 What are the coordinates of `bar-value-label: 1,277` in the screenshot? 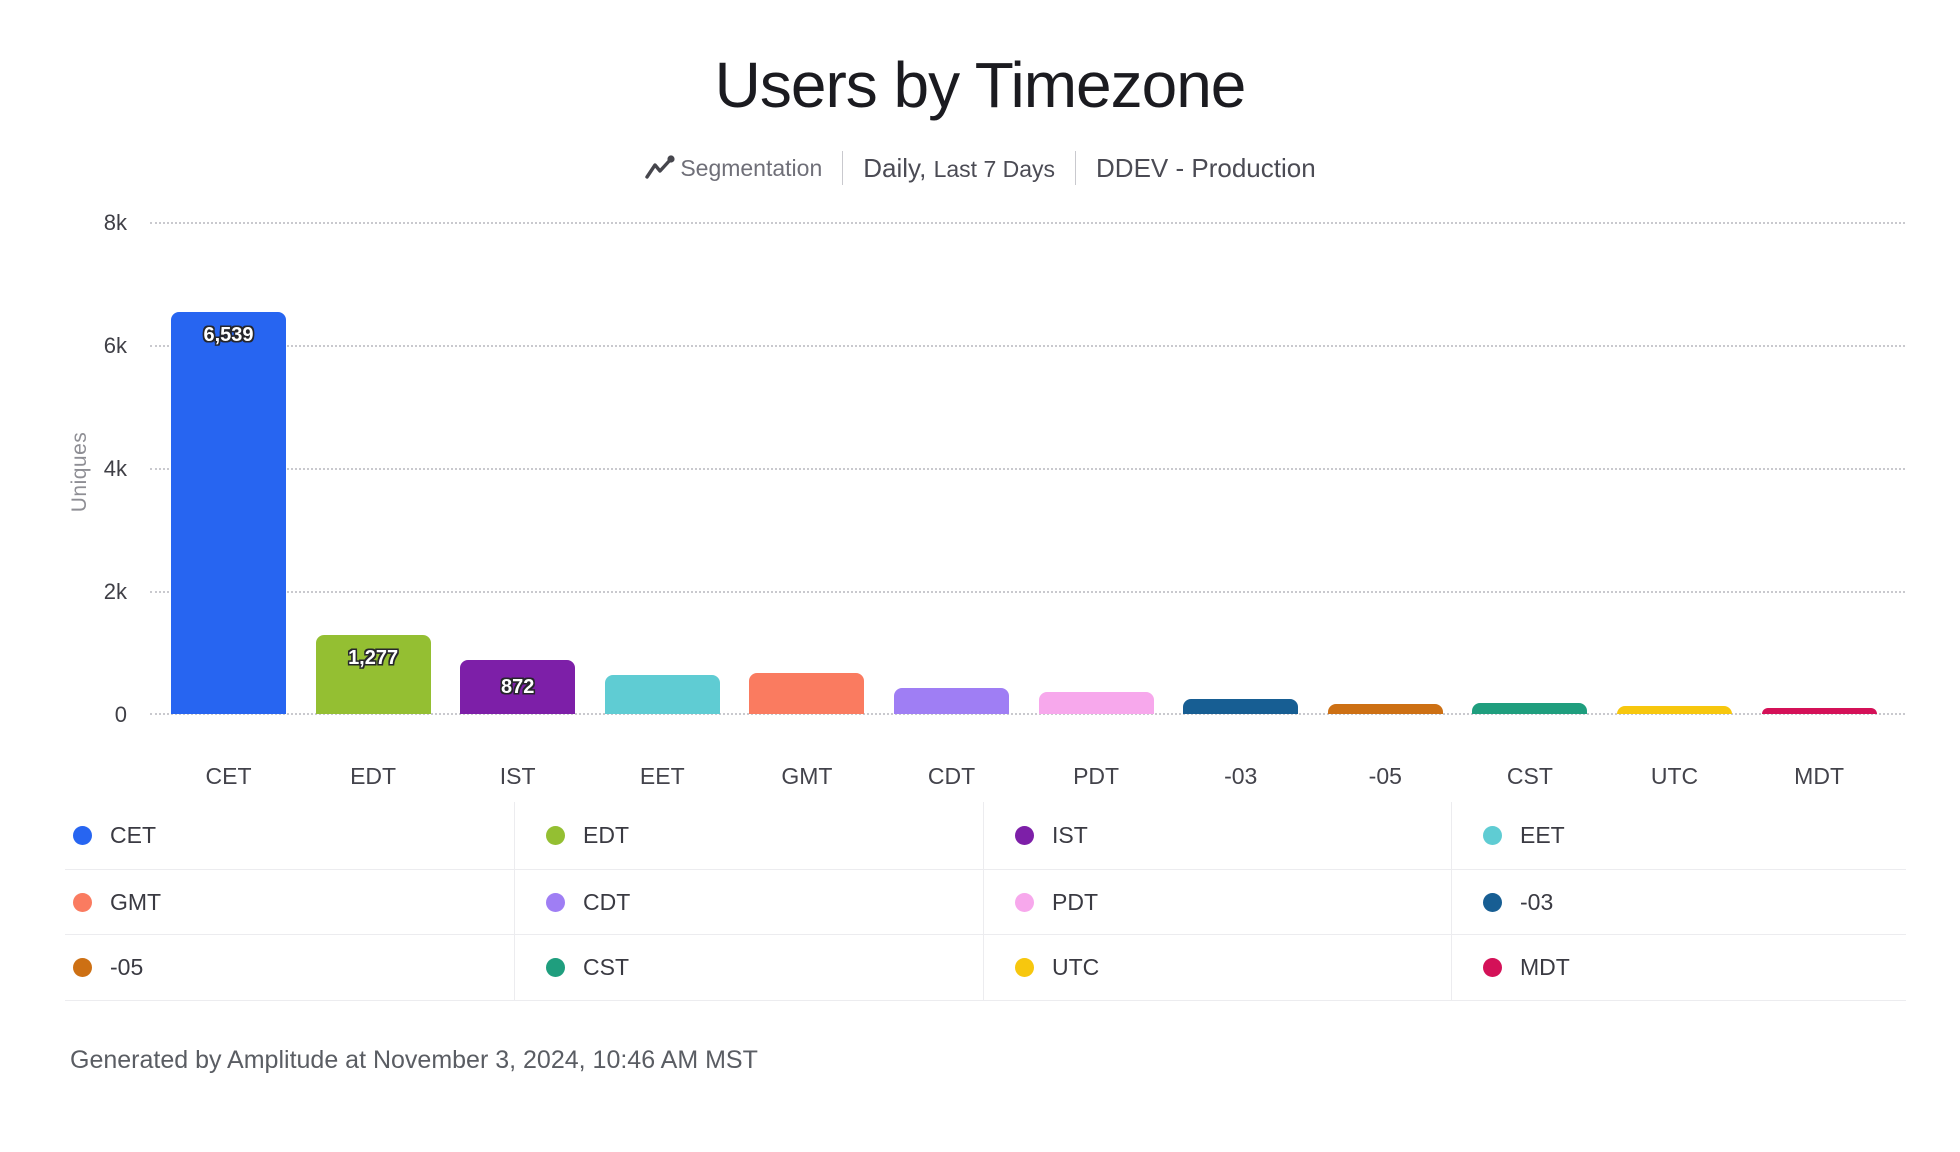 It's located at (373, 658).